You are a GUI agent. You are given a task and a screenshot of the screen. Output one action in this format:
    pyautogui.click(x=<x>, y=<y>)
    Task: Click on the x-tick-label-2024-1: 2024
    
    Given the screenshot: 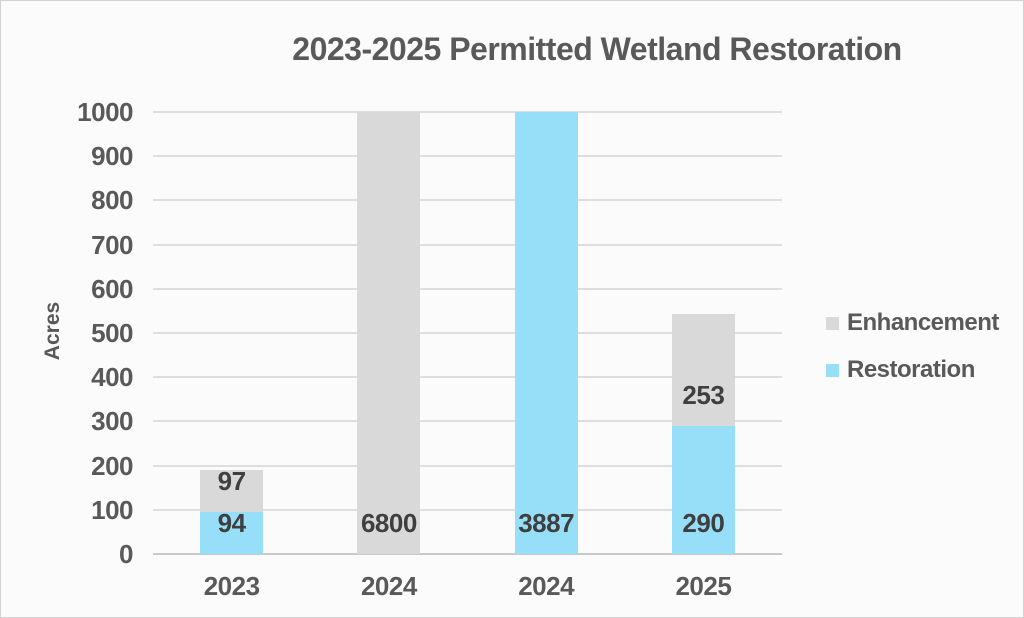 What is the action you would take?
    pyautogui.click(x=388, y=586)
    